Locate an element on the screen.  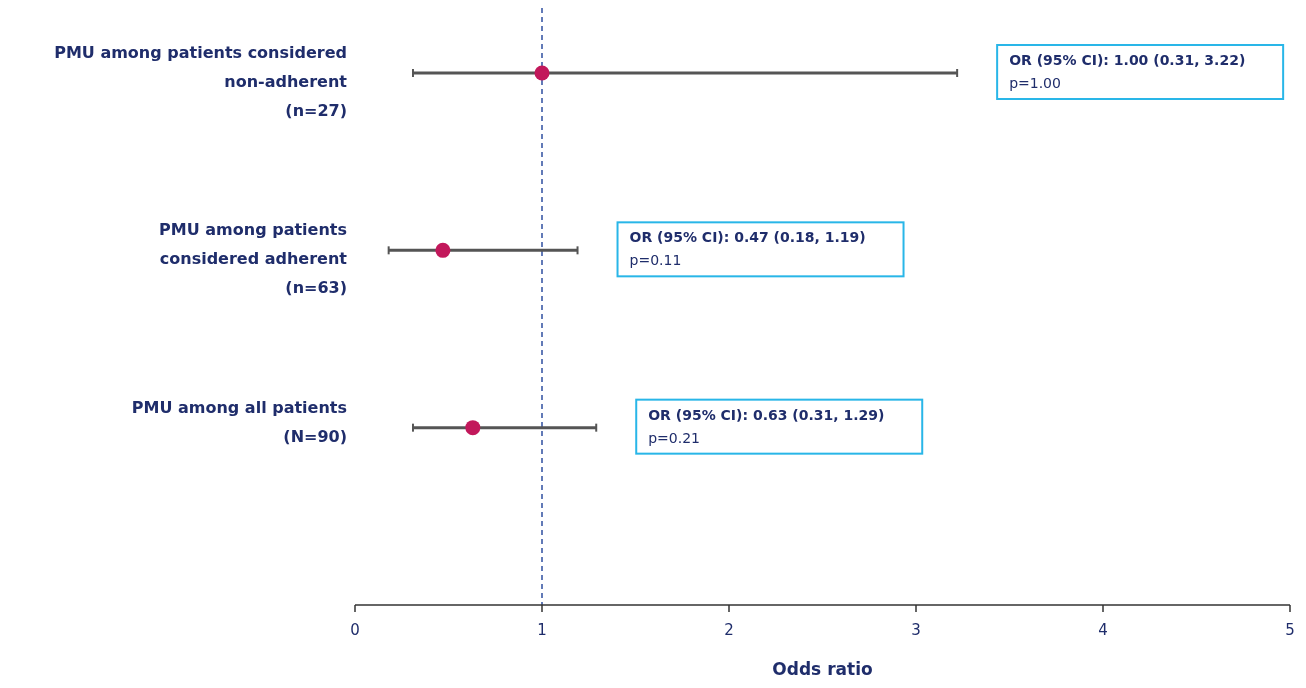
y-tick-label: PMU among all patients (N=90) is located at coordinates (239, 421).